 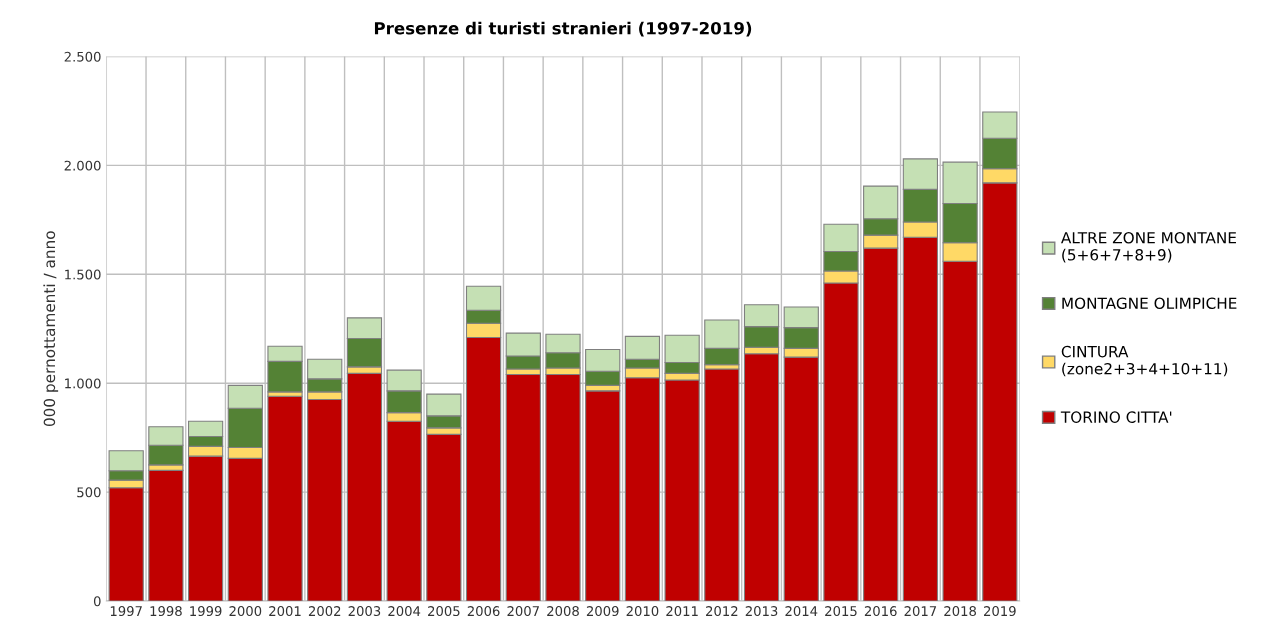 I want to click on x-tick-label: 1998, so click(x=166, y=611).